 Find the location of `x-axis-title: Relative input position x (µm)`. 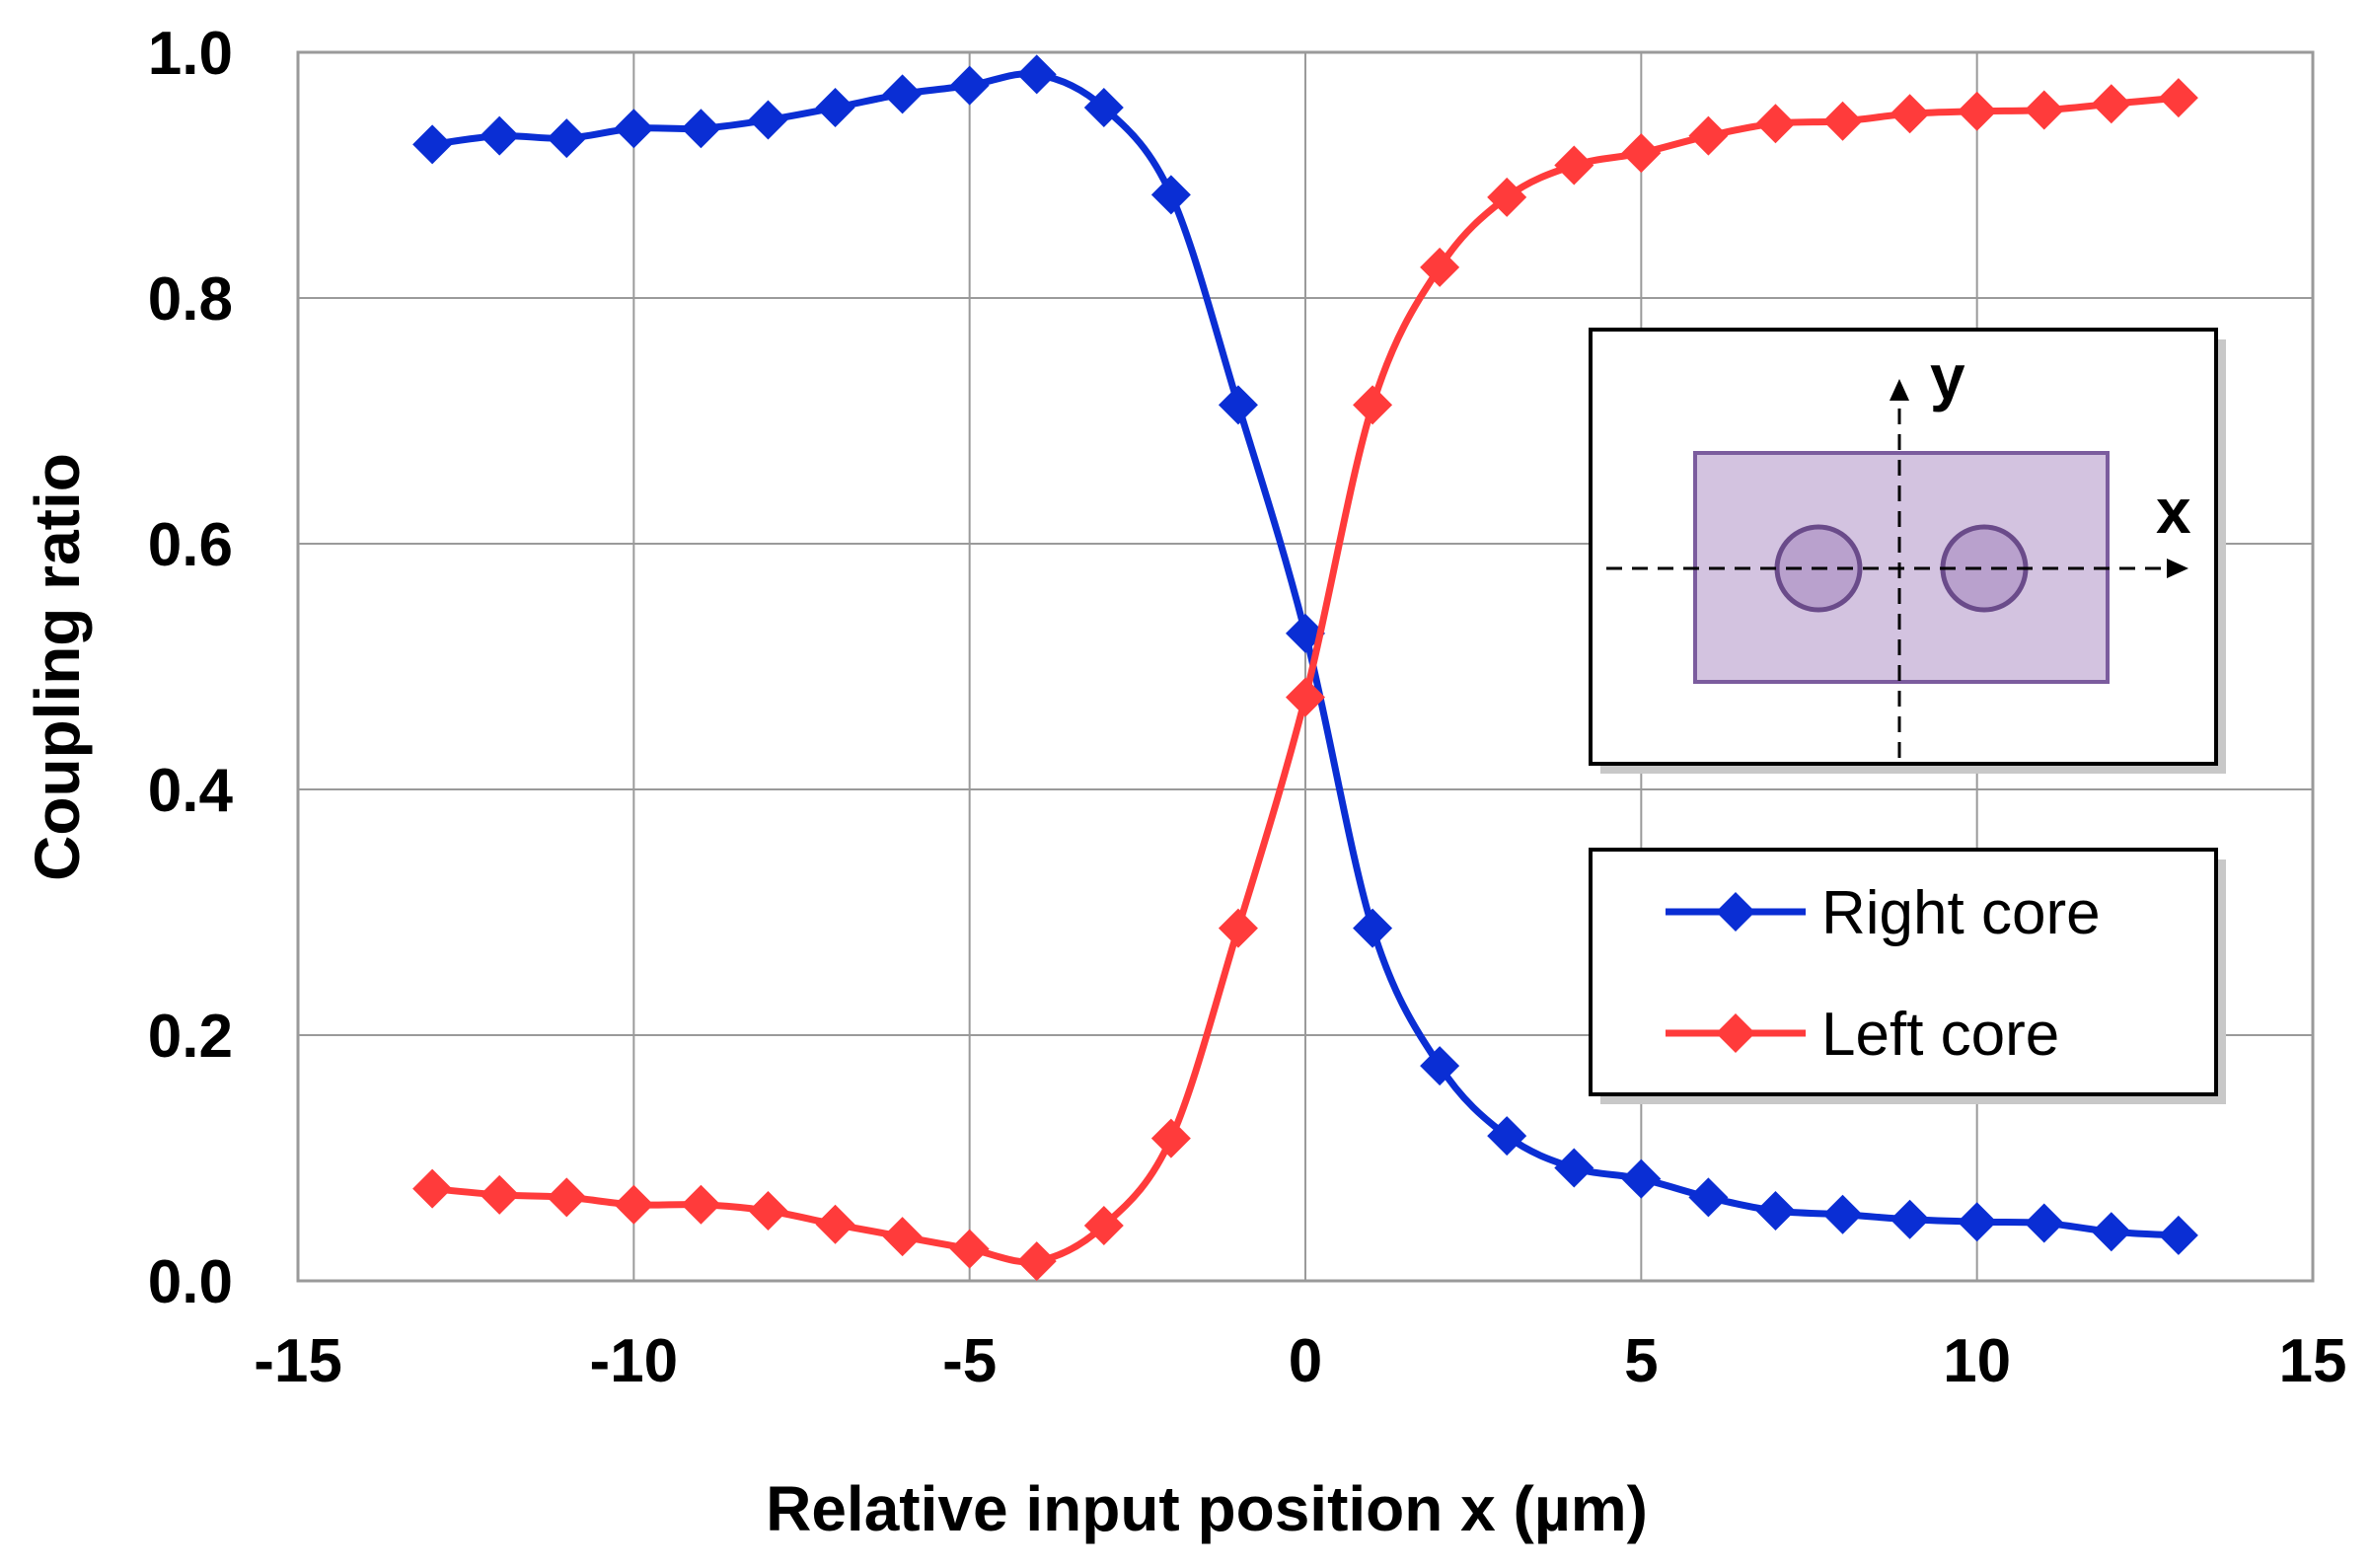

x-axis-title: Relative input position x (µm) is located at coordinates (1207, 1508).